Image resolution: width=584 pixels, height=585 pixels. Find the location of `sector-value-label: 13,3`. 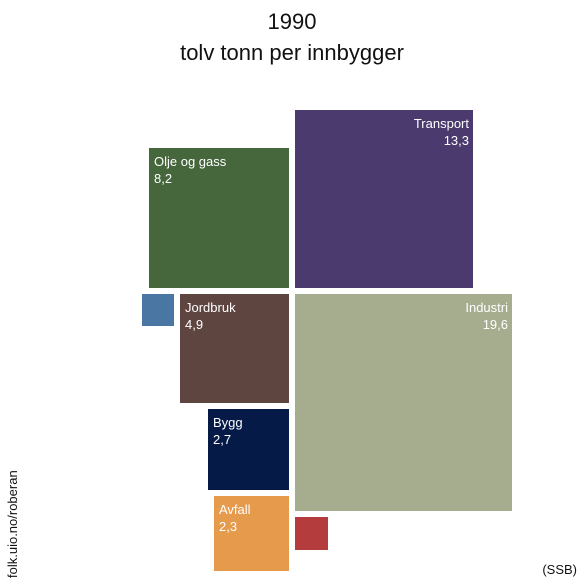

sector-value-label: 13,3 is located at coordinates (456, 140).